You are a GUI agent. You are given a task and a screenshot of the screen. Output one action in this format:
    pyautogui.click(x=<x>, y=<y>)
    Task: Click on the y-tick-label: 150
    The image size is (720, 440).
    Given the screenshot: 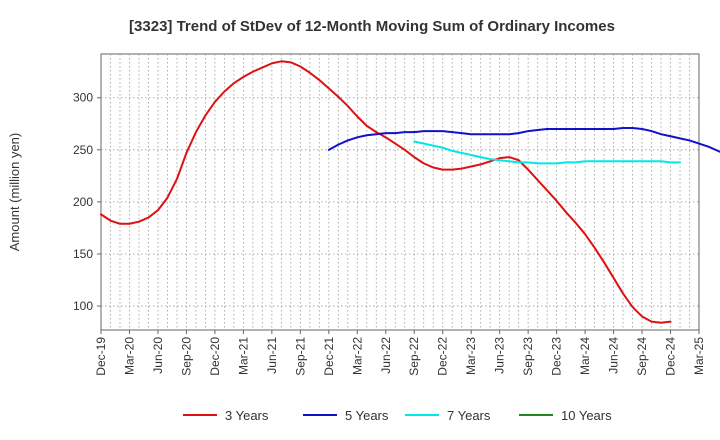 What is the action you would take?
    pyautogui.click(x=83, y=254)
    